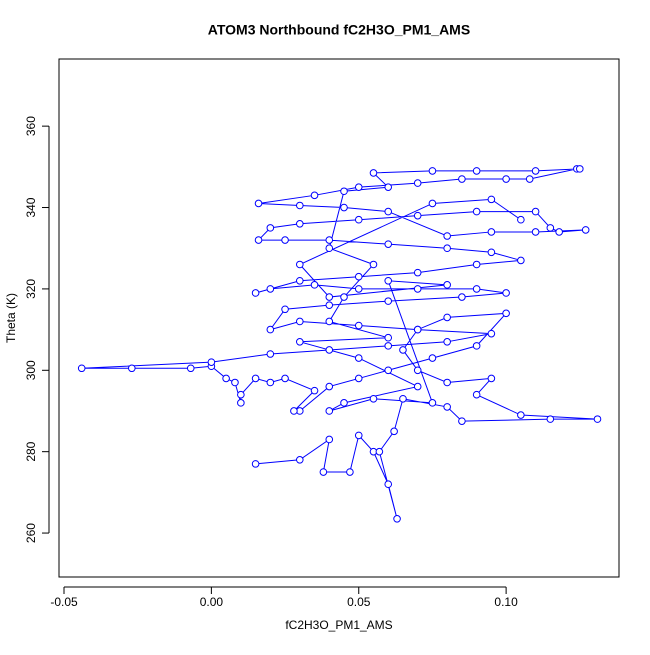 The width and height of the screenshot is (650, 655). I want to click on x-tick-label: -0.05, so click(64, 602).